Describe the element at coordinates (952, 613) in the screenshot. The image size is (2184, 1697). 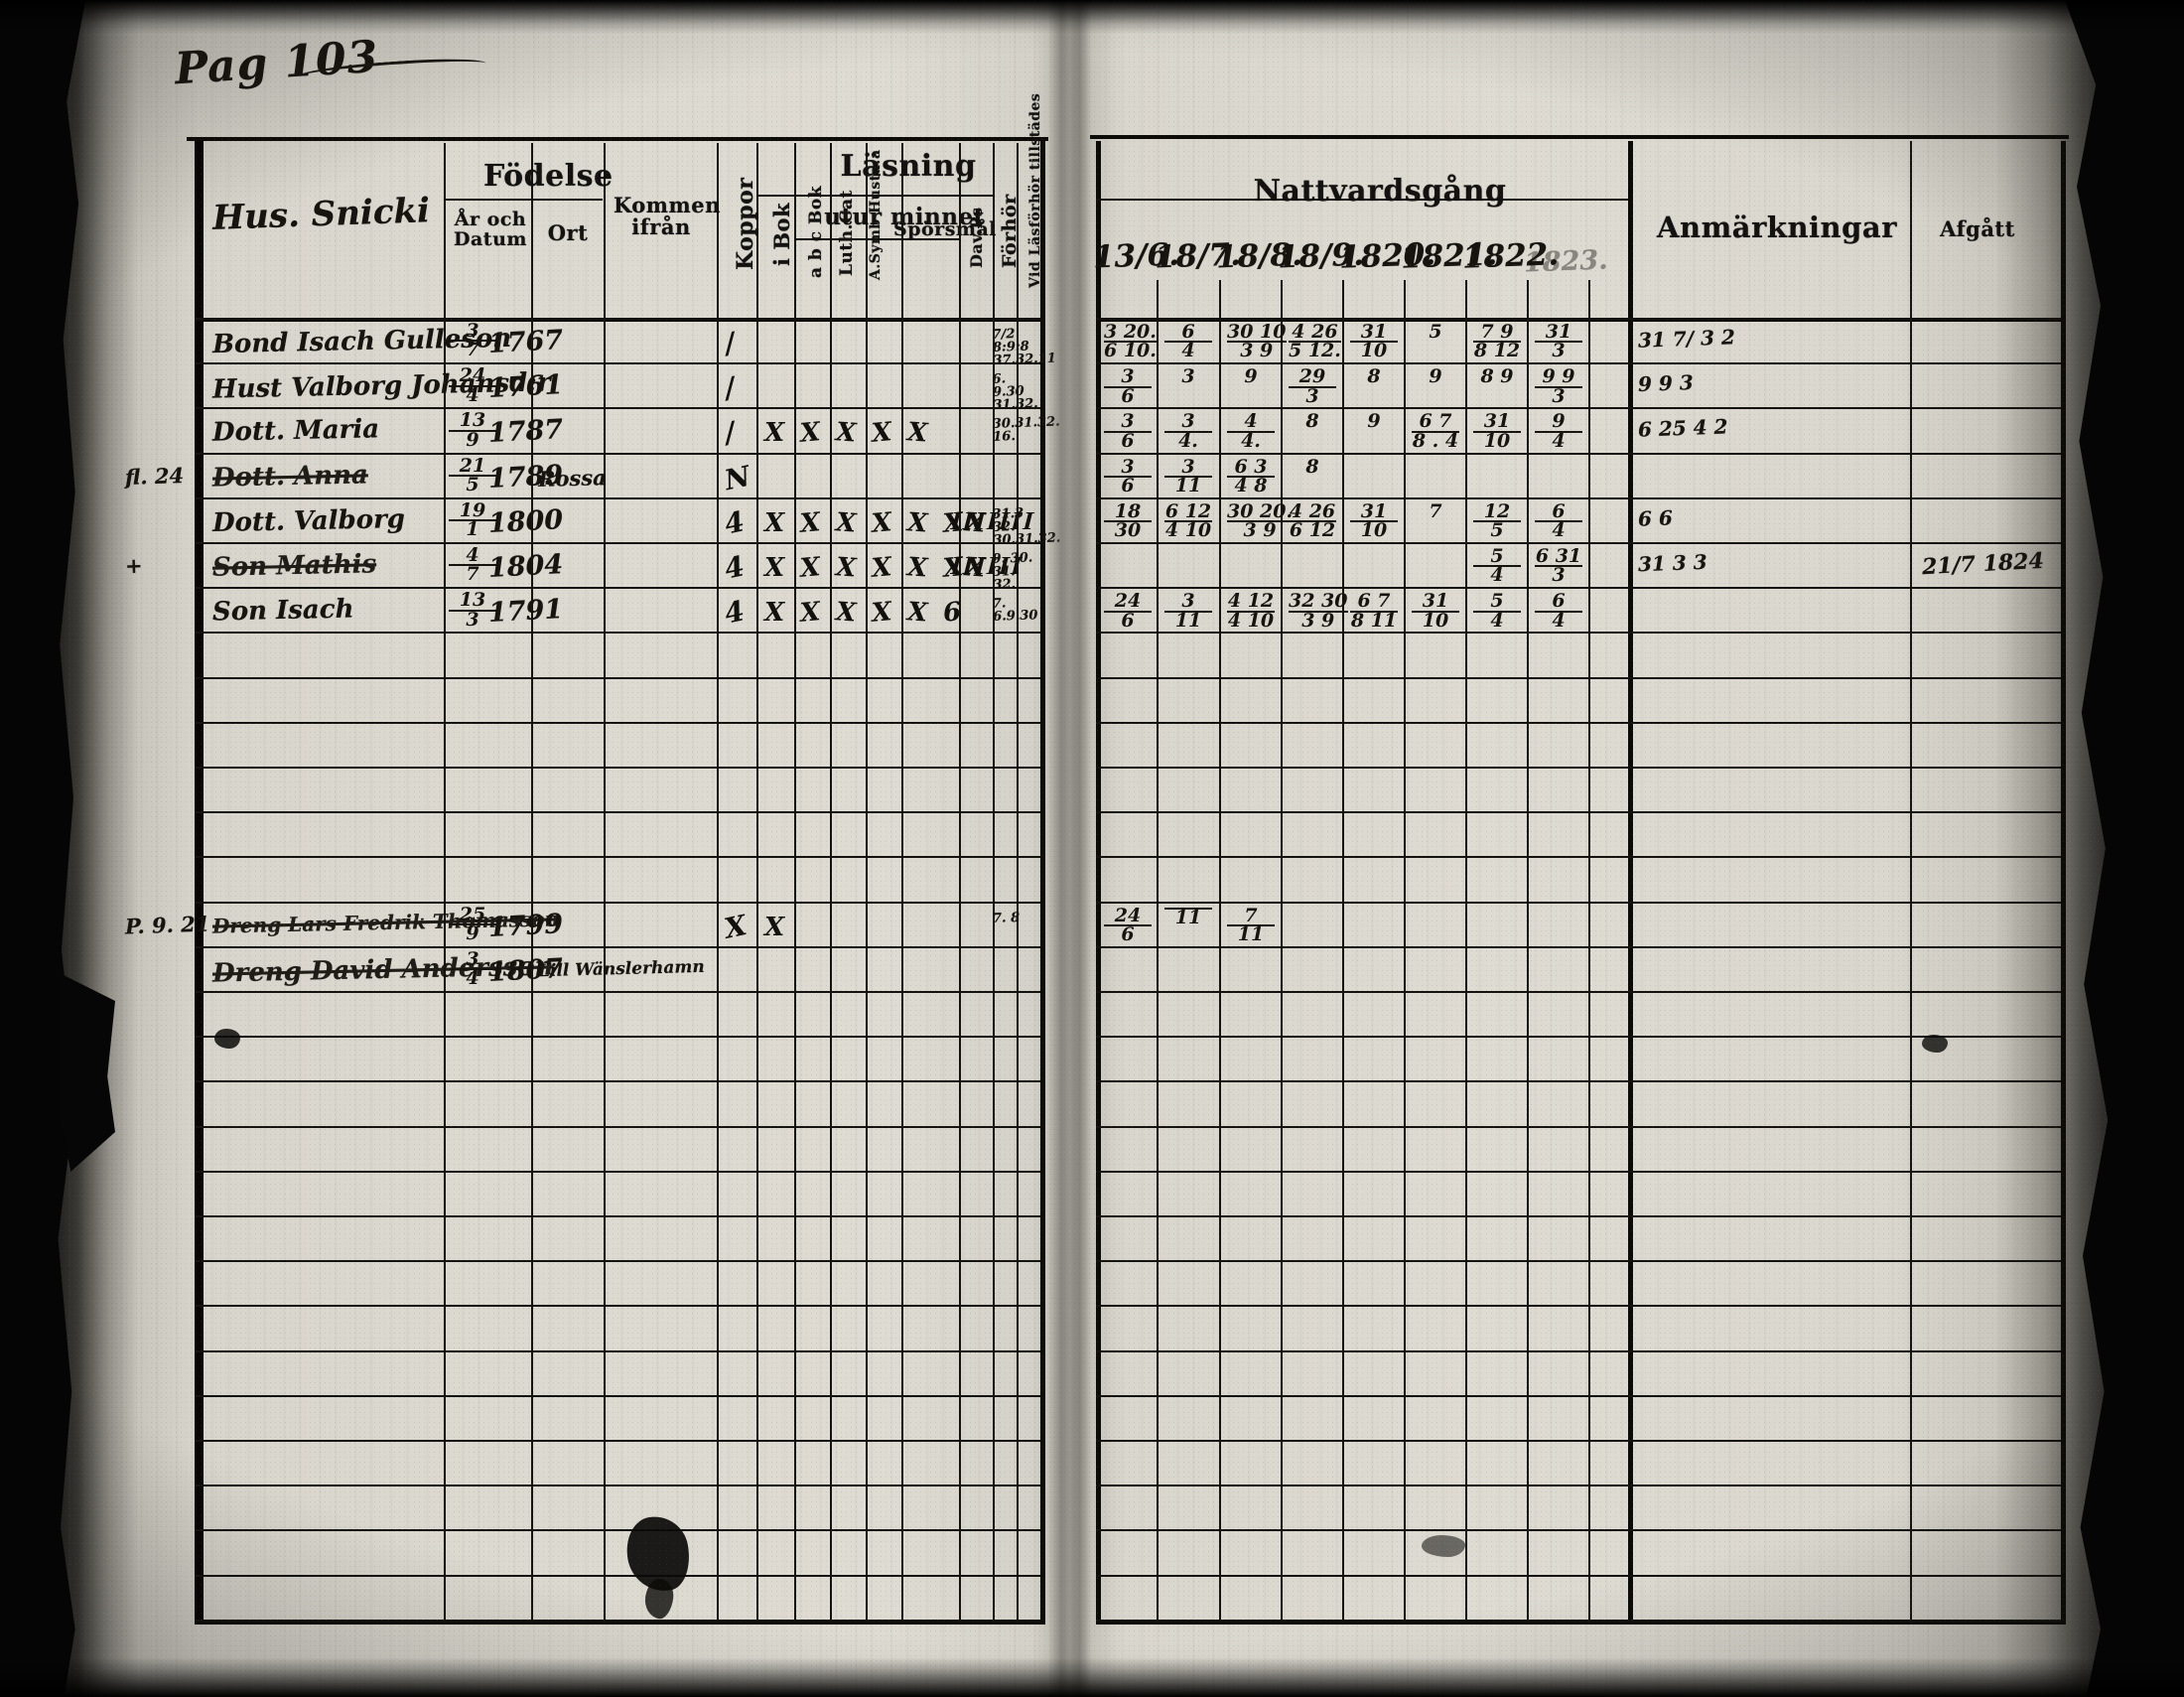
I see `row-reading-6-4: 6` at that location.